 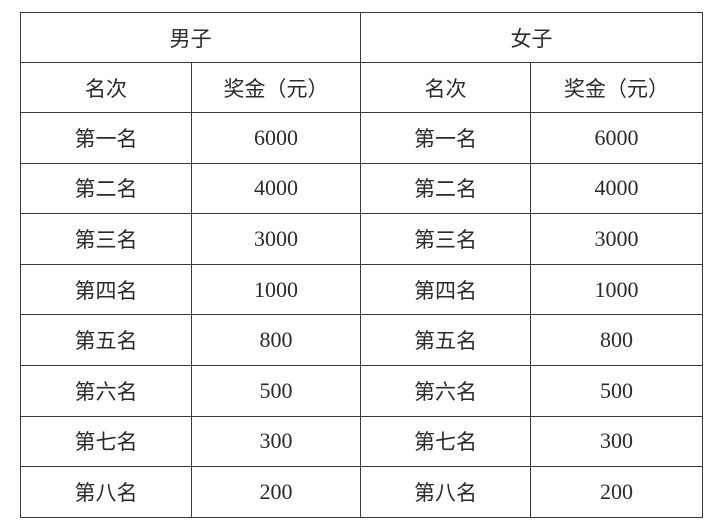 I want to click on men-rank-cell: 第一名, so click(x=106, y=138).